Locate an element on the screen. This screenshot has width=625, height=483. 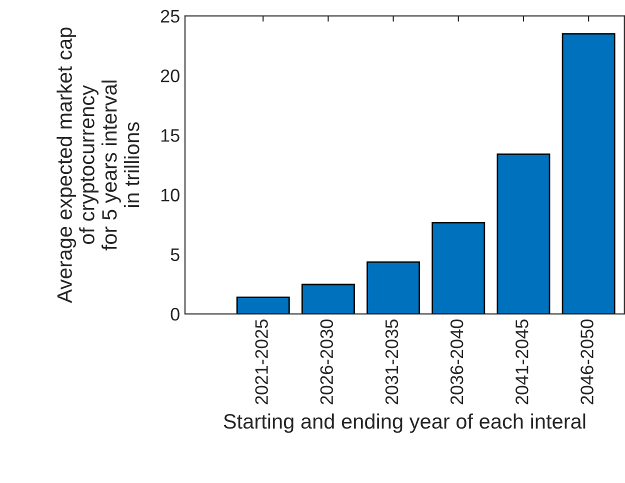
y-tick-label: 10 is located at coordinates (170, 195).